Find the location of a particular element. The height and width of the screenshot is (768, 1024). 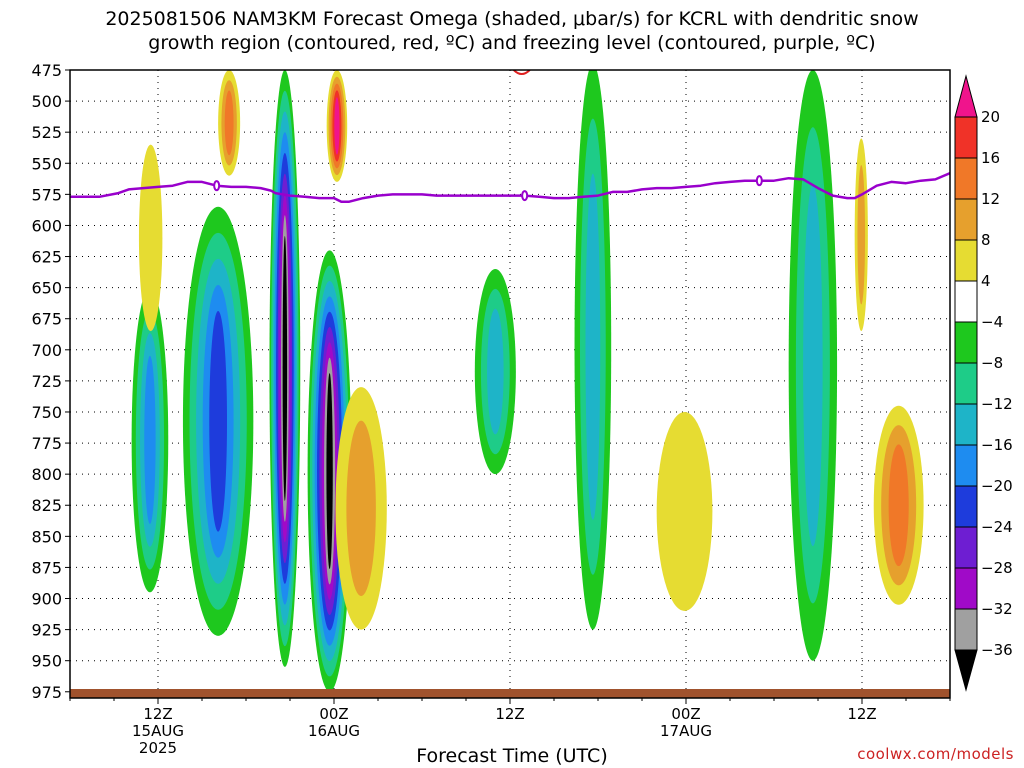

y-tick-label: 800 is located at coordinates (46, 474).